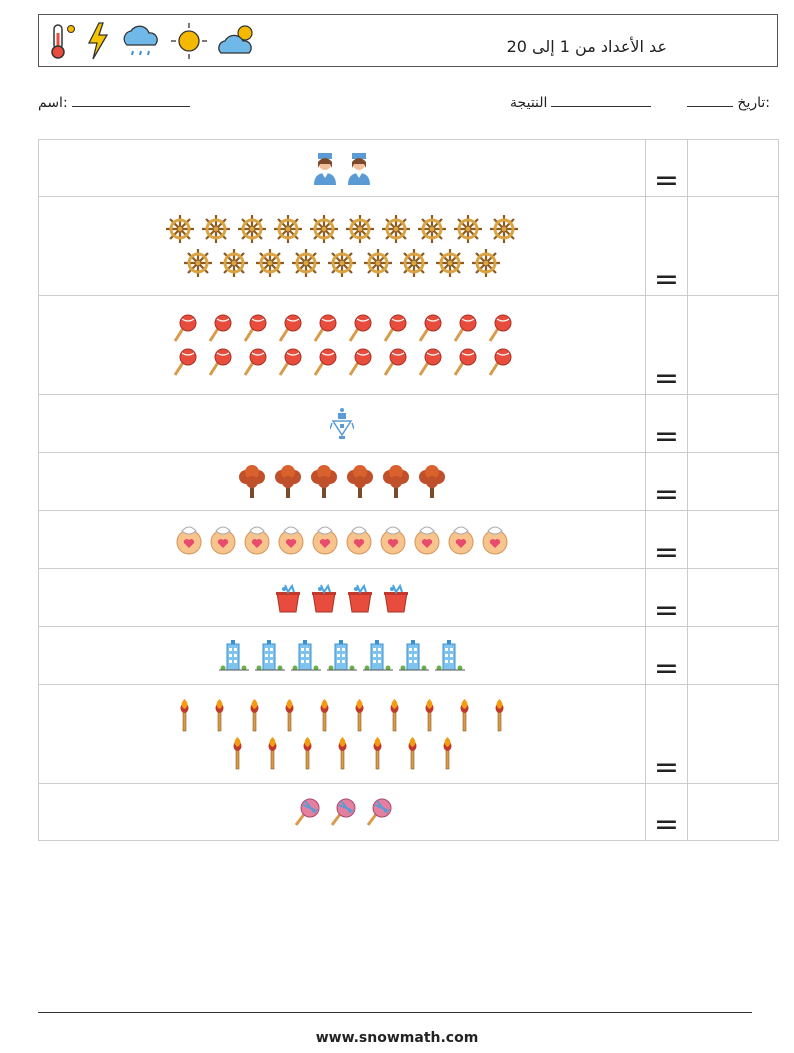 The height and width of the screenshot is (1053, 794). What do you see at coordinates (586, 46) in the screenshot?
I see `worksheet-title: عد الأعداد من 1 إلى 20` at bounding box center [586, 46].